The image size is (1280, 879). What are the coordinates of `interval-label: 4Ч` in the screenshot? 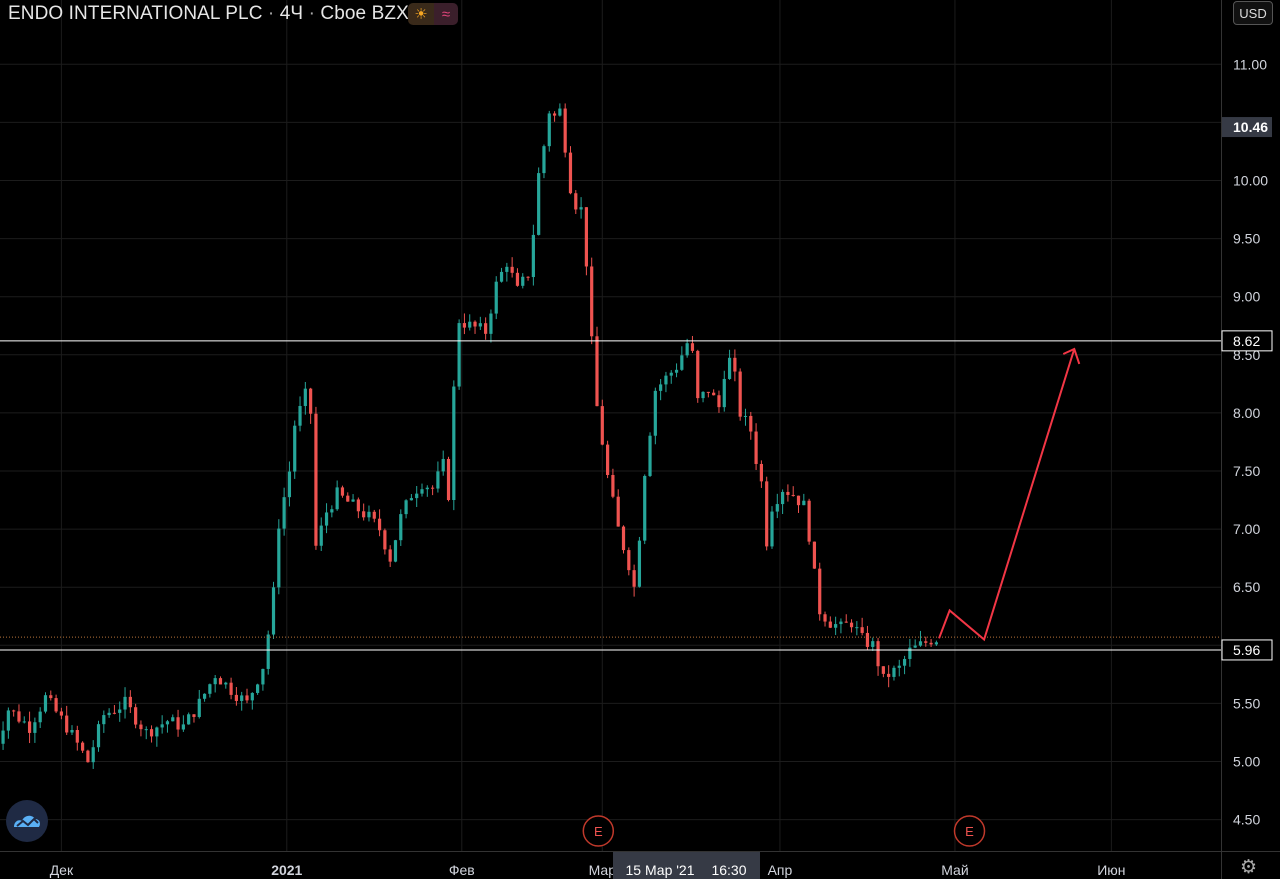 It's located at (291, 13).